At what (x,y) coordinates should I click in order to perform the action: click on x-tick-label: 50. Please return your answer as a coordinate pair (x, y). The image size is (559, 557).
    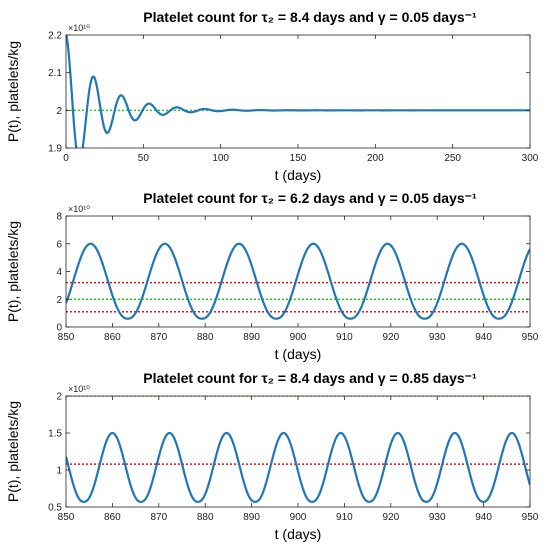
    Looking at the image, I should click on (144, 158).